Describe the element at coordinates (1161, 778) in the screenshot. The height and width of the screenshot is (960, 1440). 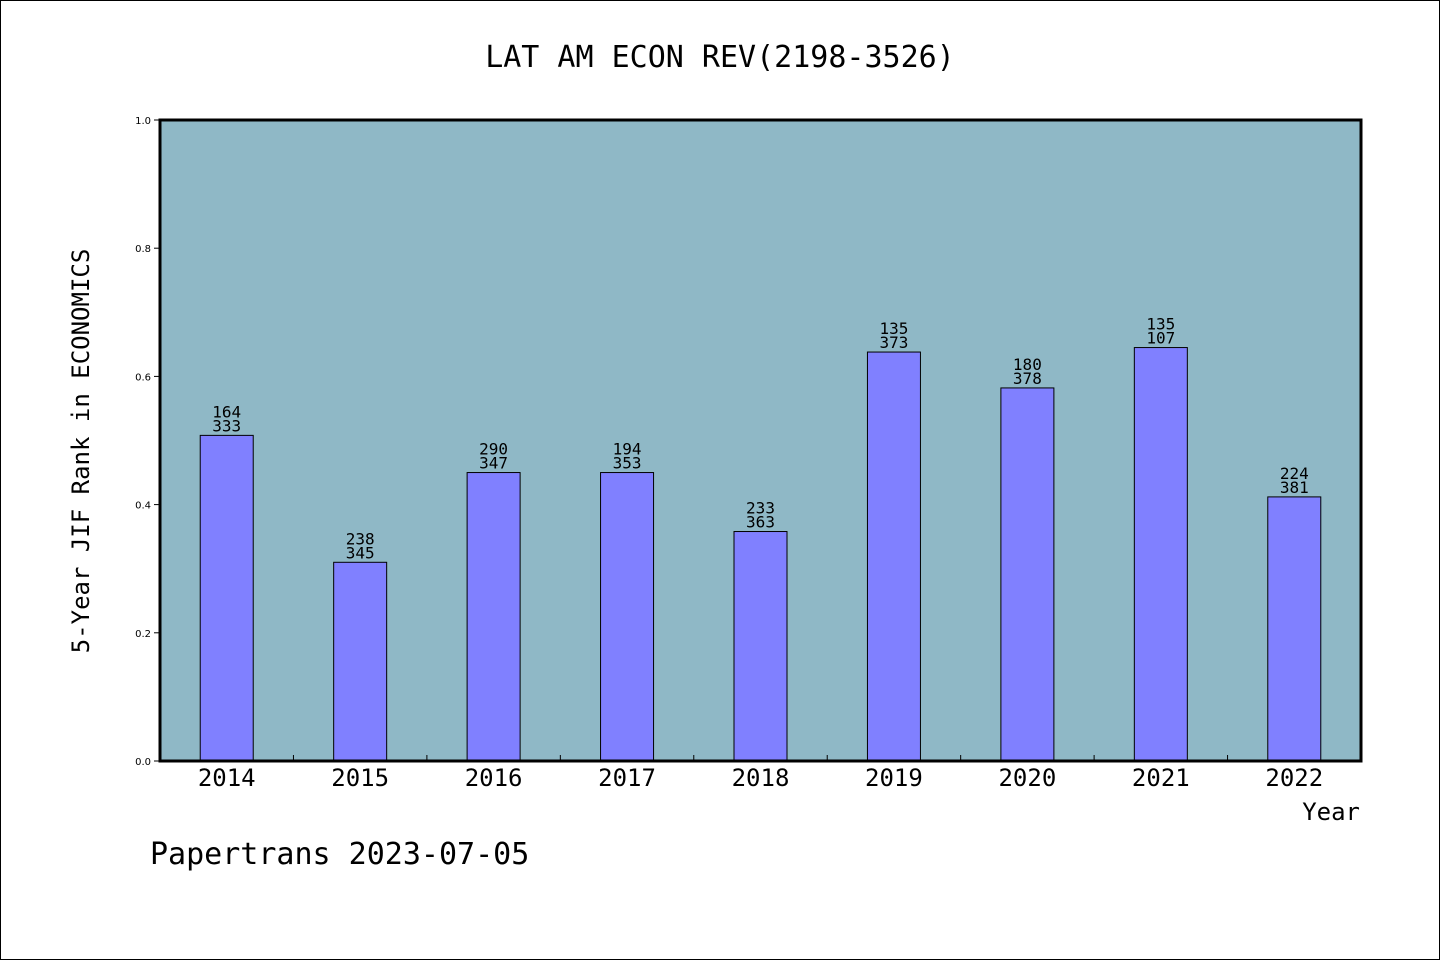
I see `x-tick-label: 2021` at that location.